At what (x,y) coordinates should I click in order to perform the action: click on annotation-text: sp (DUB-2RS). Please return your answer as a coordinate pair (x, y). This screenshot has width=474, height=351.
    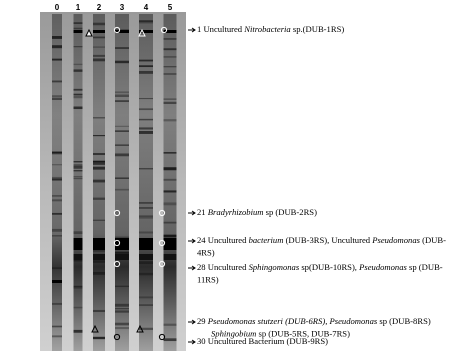
    Looking at the image, I should click on (290, 212).